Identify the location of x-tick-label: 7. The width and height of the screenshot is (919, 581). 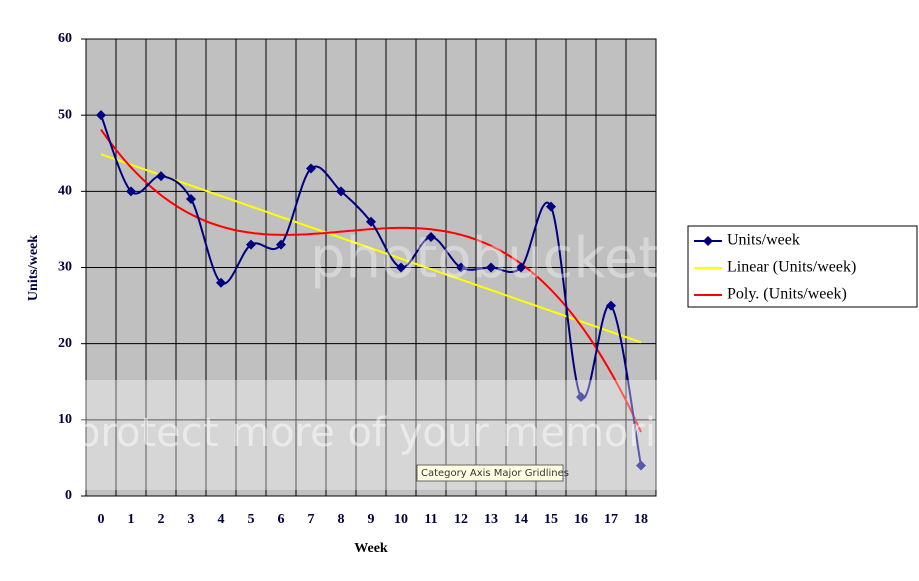
(311, 519).